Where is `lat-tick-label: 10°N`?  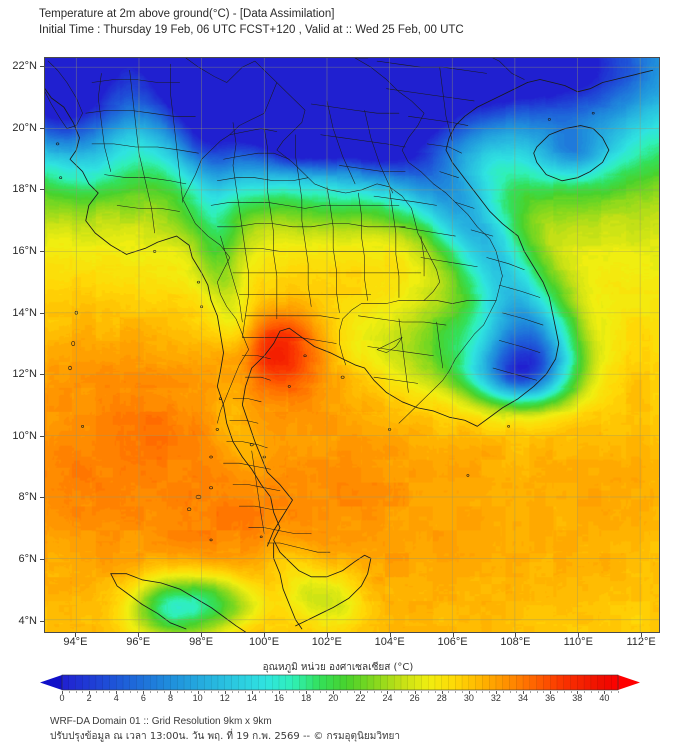
lat-tick-label: 10°N is located at coordinates (24, 435).